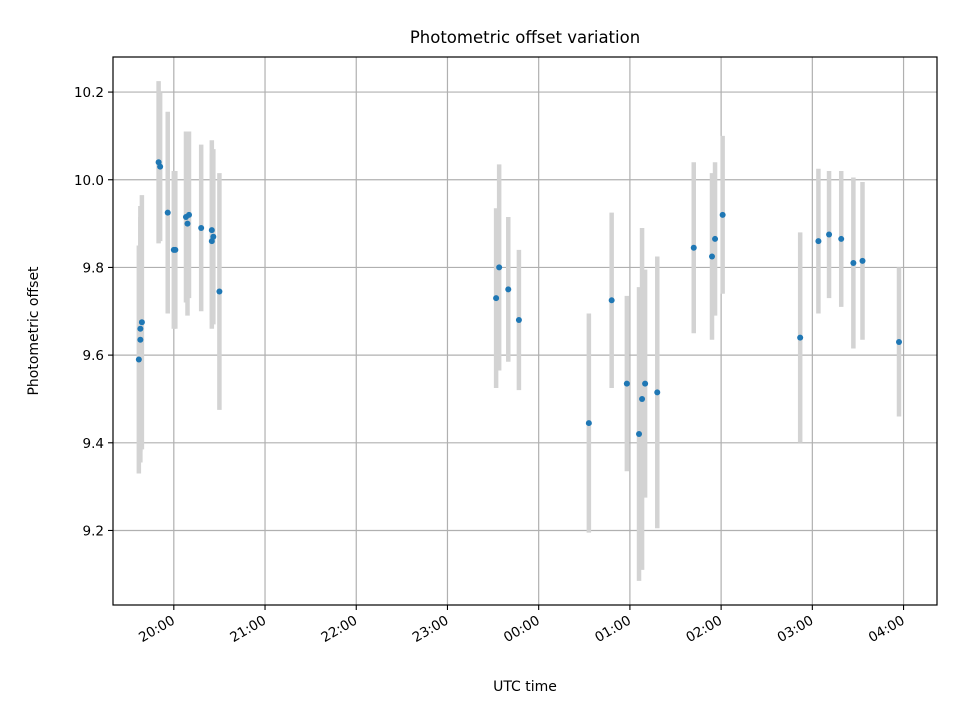 The height and width of the screenshot is (720, 960). I want to click on x-tick-label: 02:00, so click(704, 629).